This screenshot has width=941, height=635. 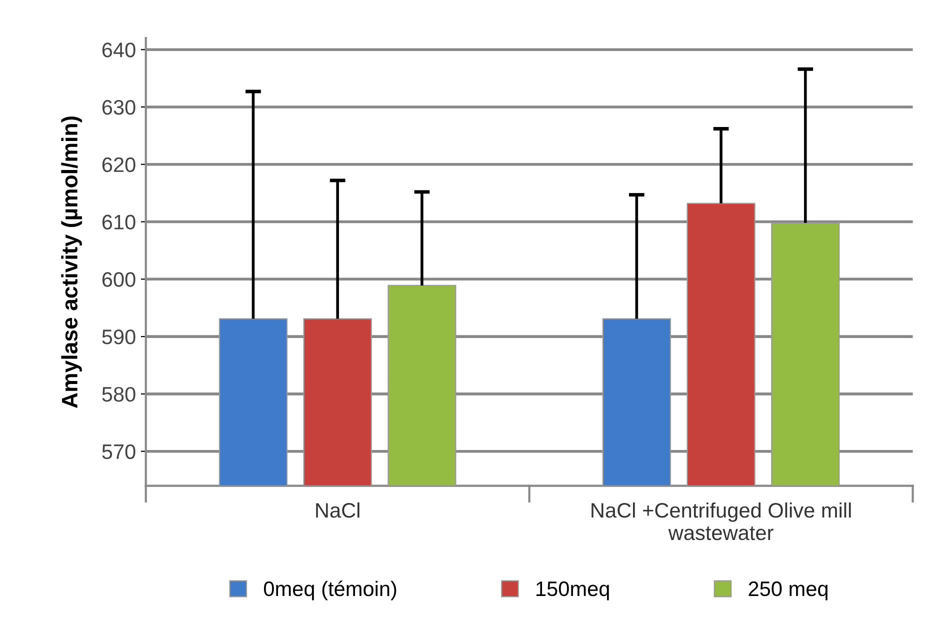 What do you see at coordinates (119, 394) in the screenshot?
I see `y-tick-label: 580` at bounding box center [119, 394].